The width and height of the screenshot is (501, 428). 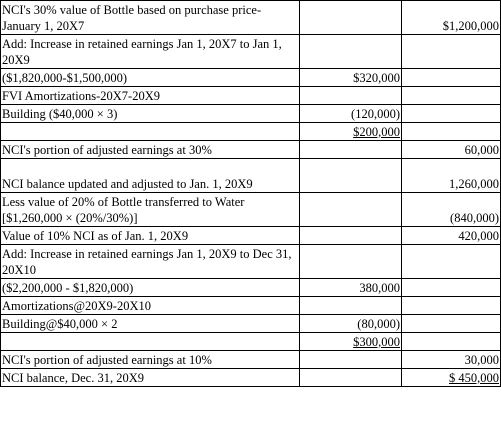 I want to click on row-label: Building ($40,000 × 3), so click(x=150, y=113).